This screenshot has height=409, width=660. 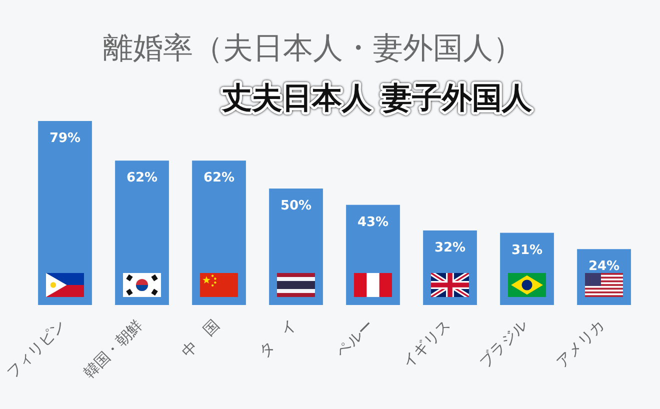 I want to click on value-label: 24%, so click(x=604, y=266).